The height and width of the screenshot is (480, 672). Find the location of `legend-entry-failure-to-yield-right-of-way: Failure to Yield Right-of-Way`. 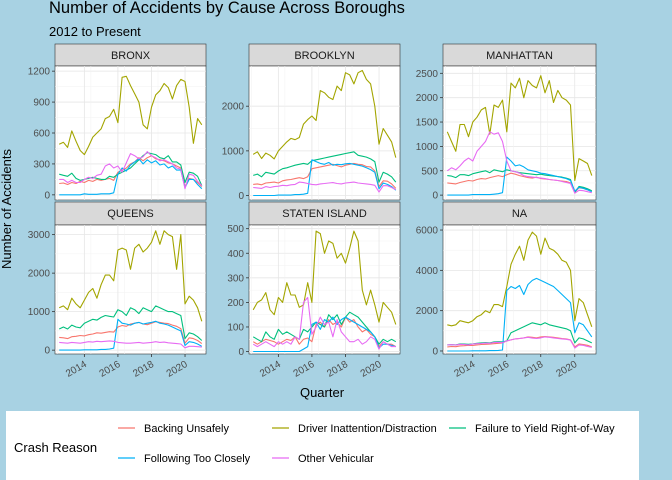

legend-entry-failure-to-yield-right-of-way: Failure to Yield Right-of-Way is located at coordinates (532, 429).